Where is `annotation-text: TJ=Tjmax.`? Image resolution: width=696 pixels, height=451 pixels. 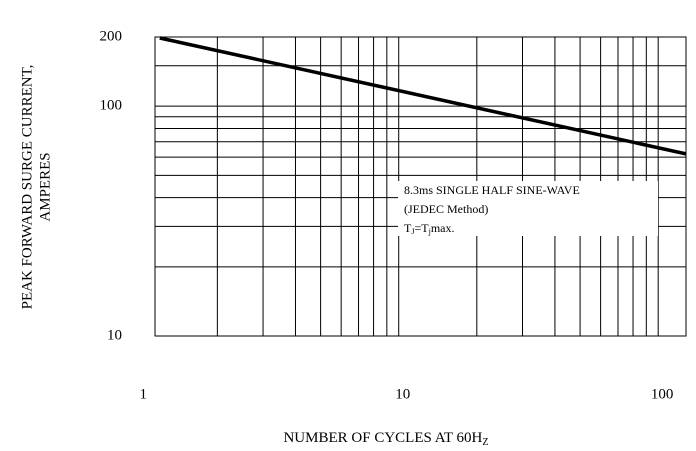
annotation-text: TJ=Tjmax. is located at coordinates (429, 228).